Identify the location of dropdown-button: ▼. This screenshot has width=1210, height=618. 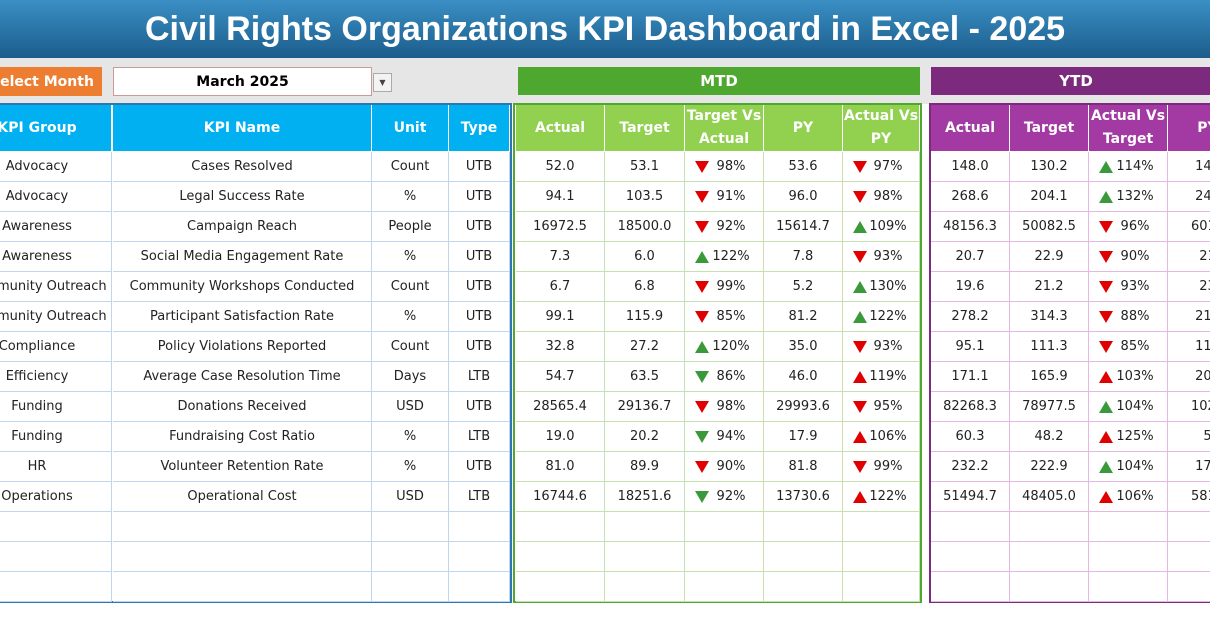
(382, 82).